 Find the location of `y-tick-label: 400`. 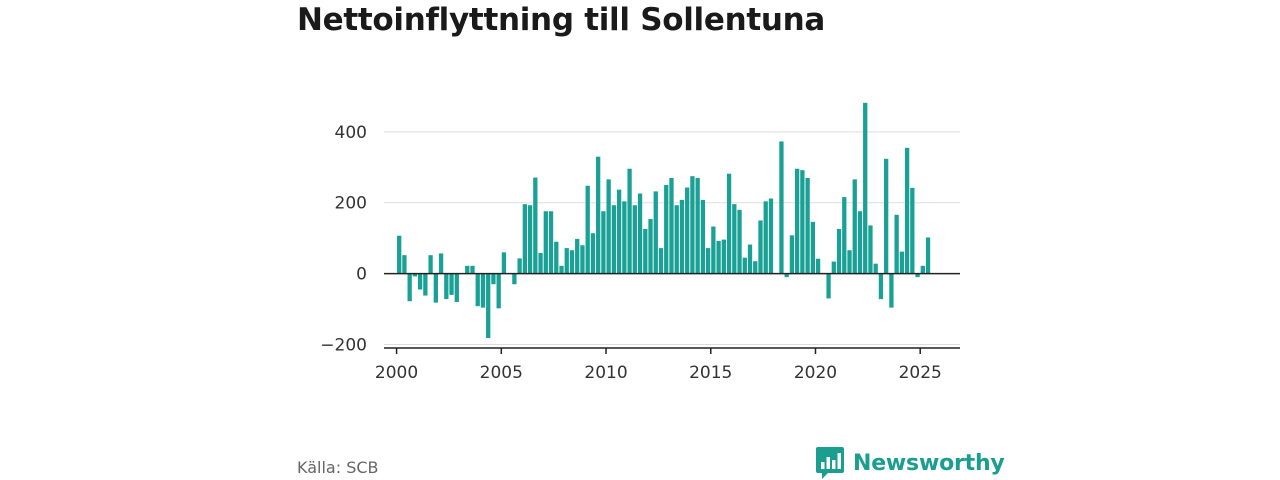

y-tick-label: 400 is located at coordinates (351, 133).